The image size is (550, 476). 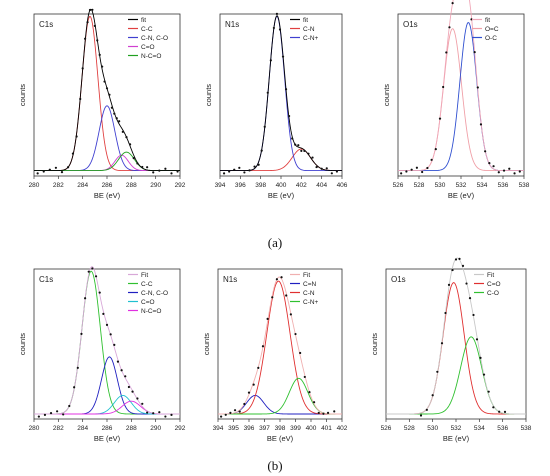 I want to click on chart-title: O1s, so click(x=398, y=279).